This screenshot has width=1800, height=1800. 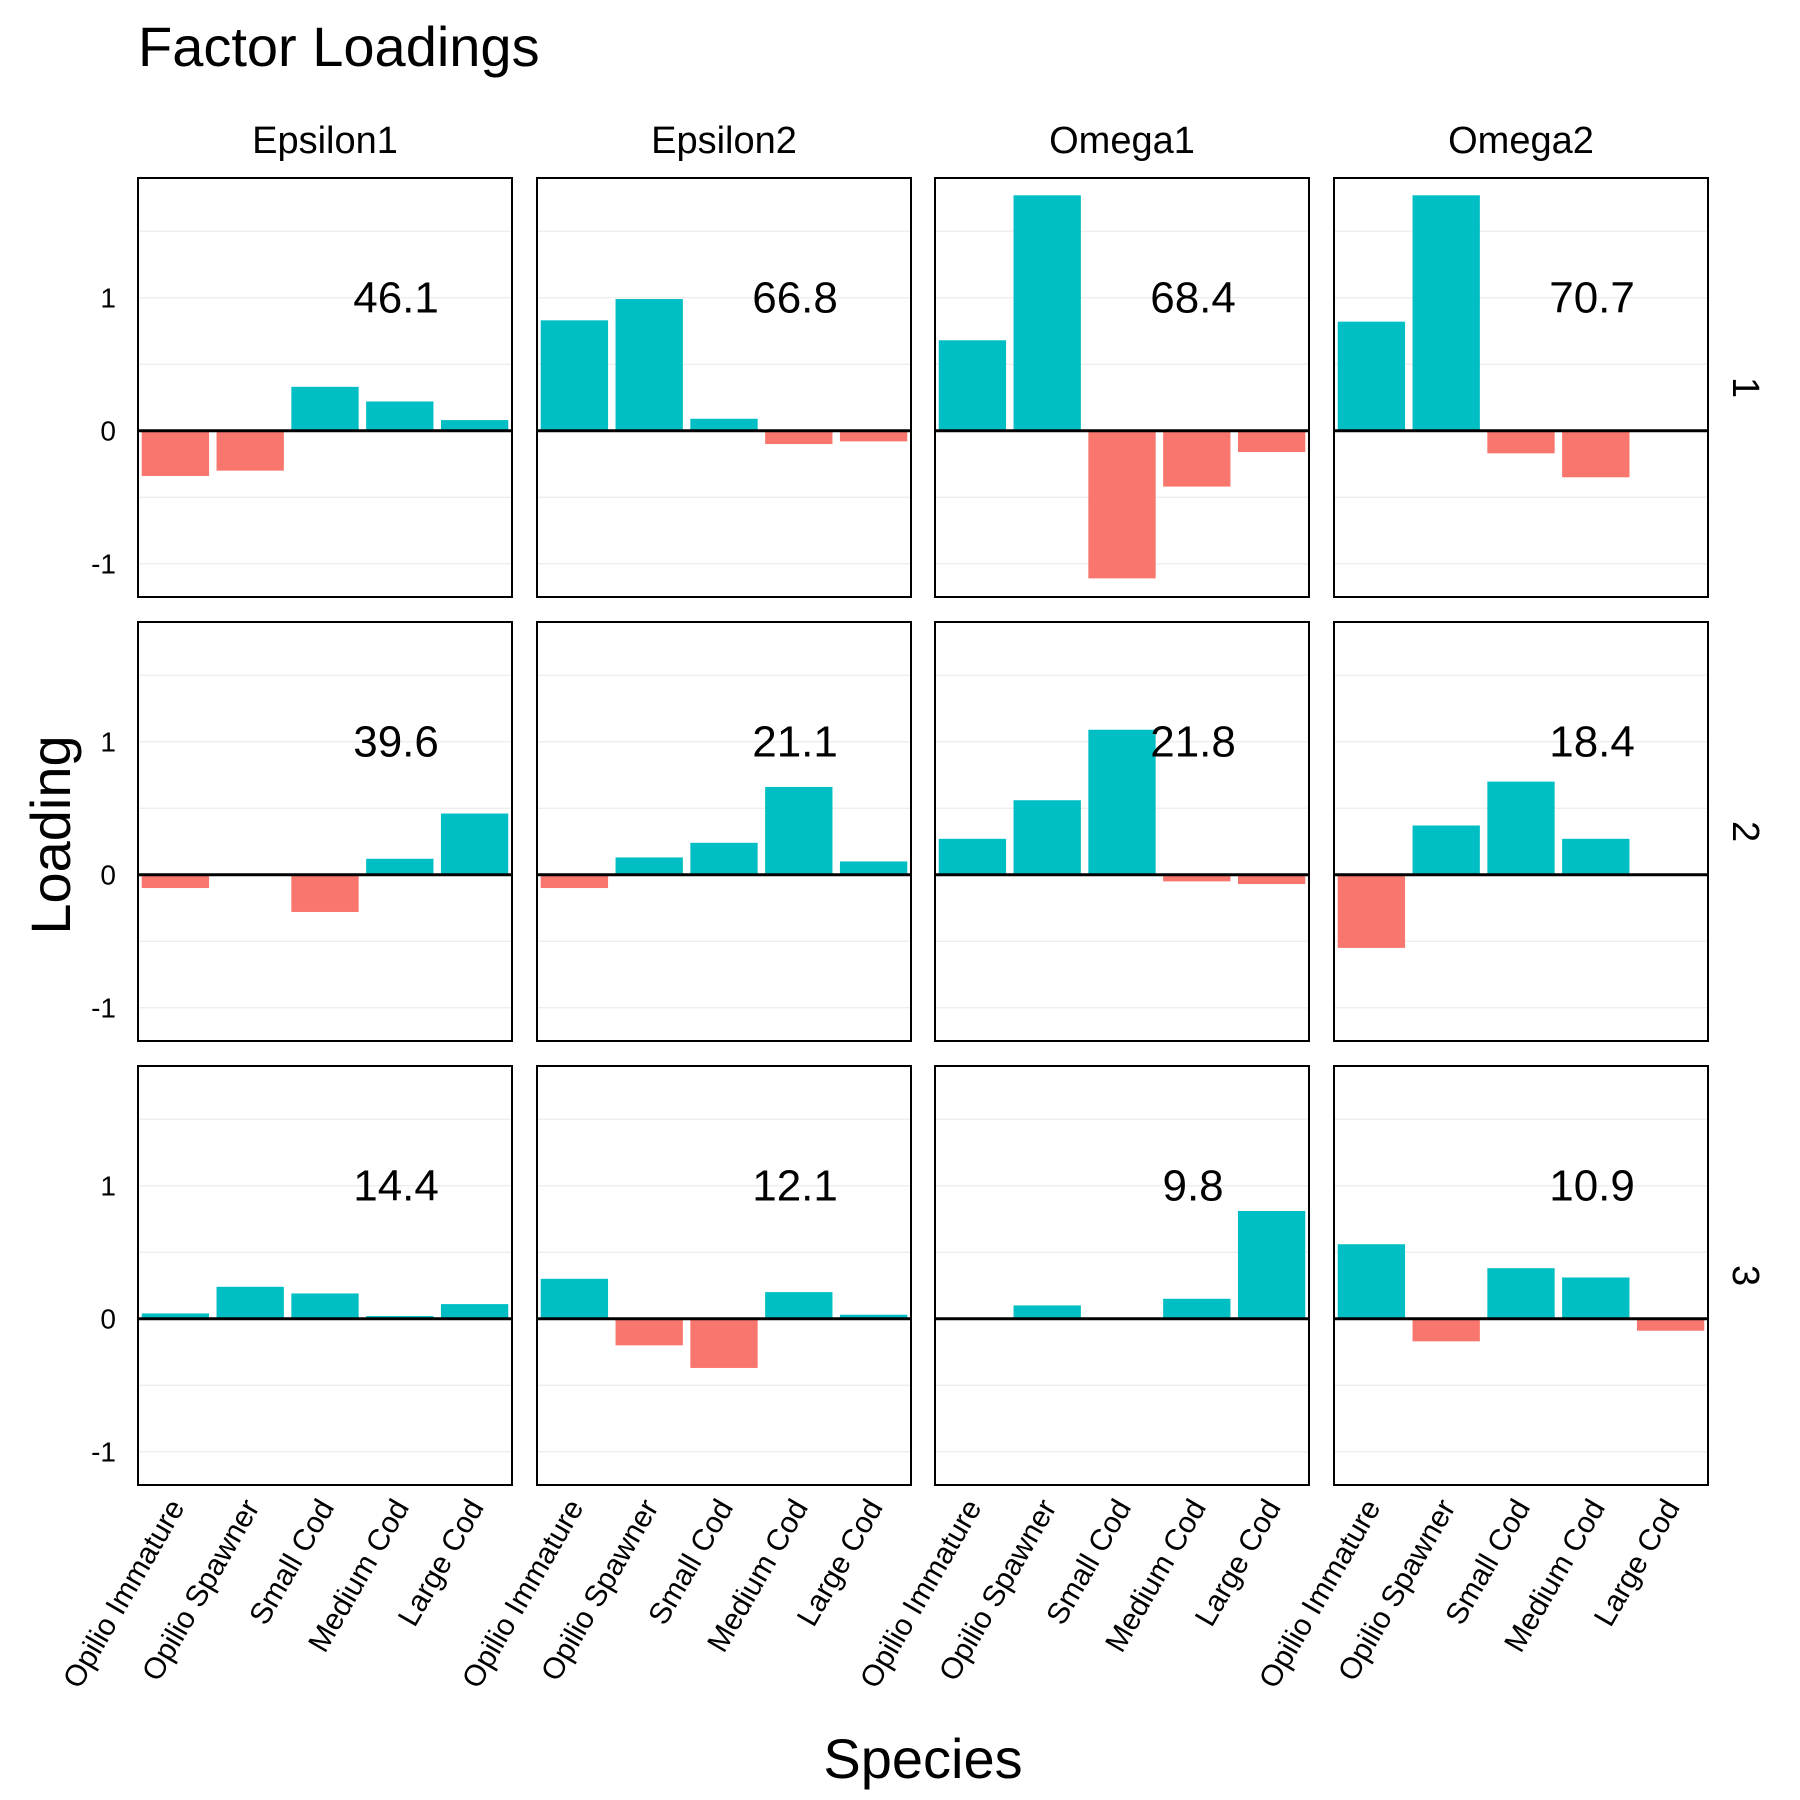 What do you see at coordinates (922, 1758) in the screenshot?
I see `x-axis-title: Species` at bounding box center [922, 1758].